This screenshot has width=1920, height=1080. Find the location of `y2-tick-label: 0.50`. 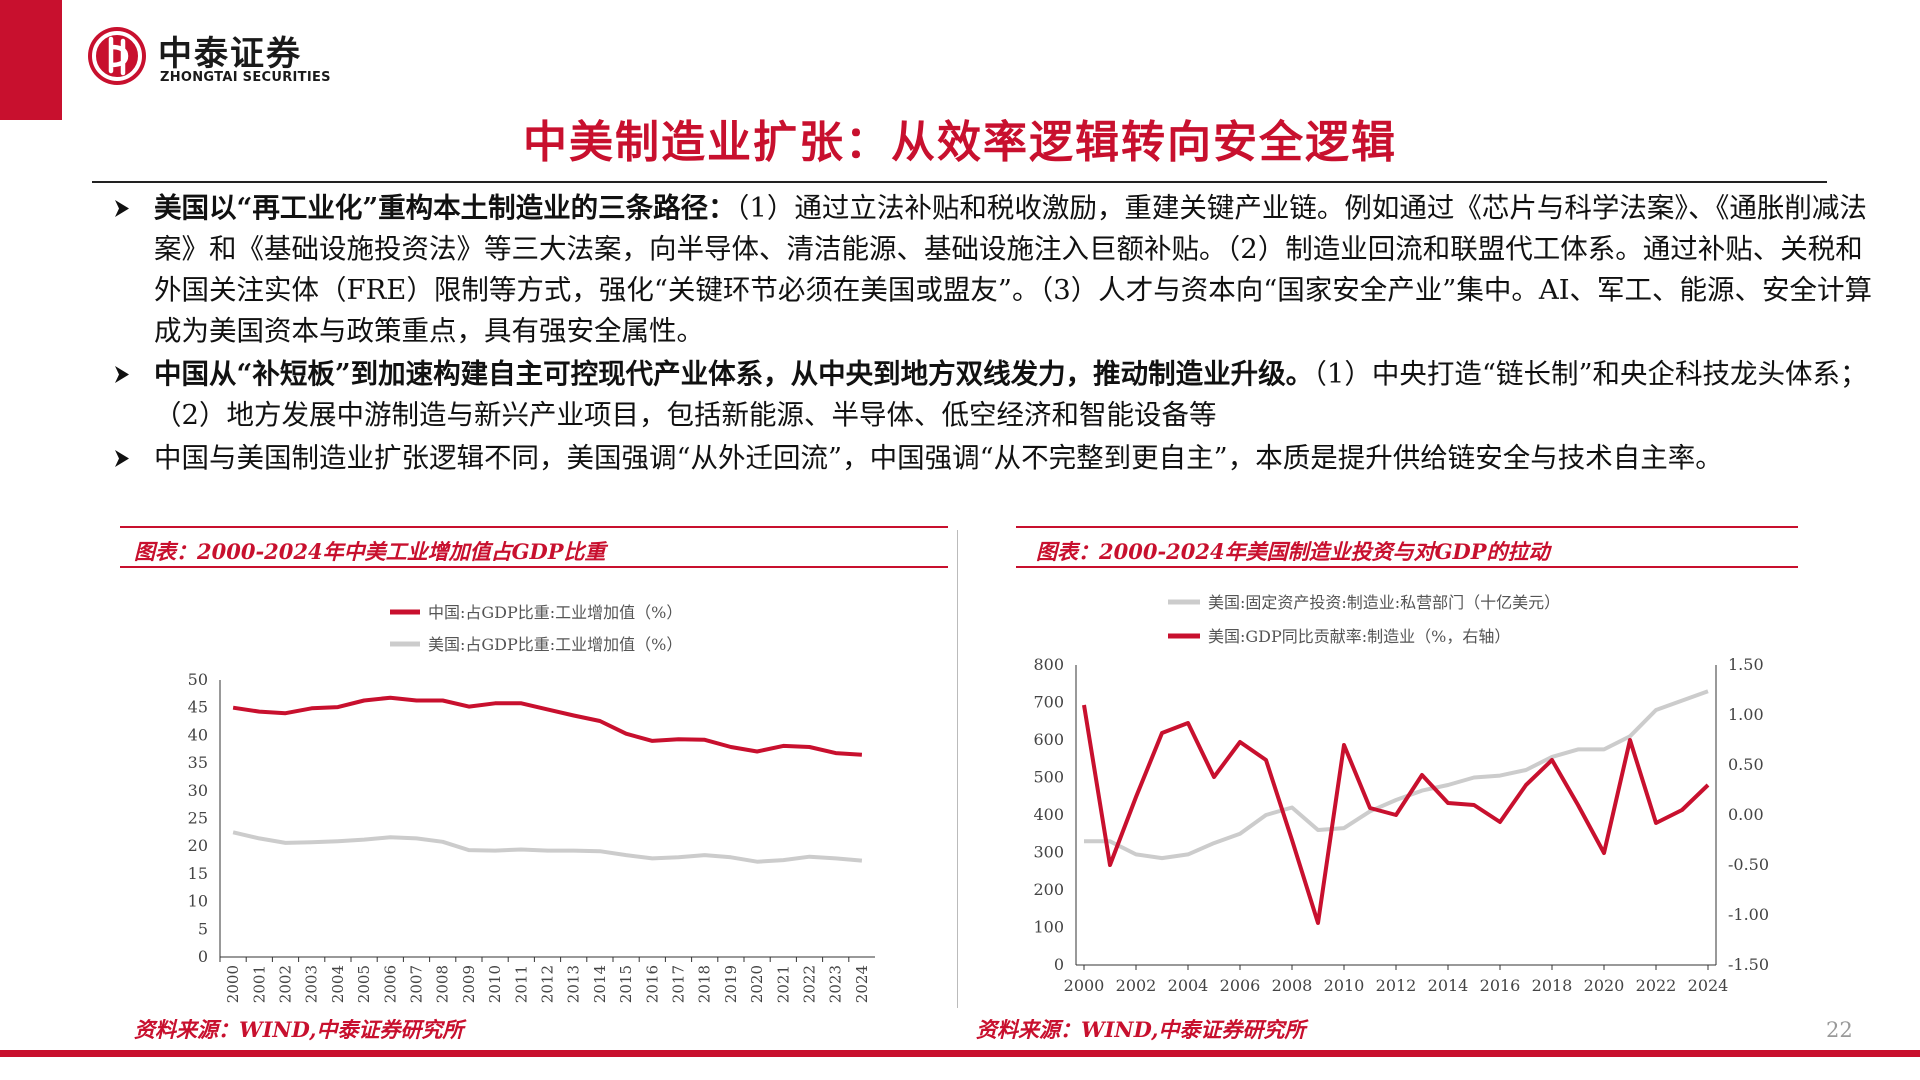

y2-tick-label: 0.50 is located at coordinates (1746, 764).